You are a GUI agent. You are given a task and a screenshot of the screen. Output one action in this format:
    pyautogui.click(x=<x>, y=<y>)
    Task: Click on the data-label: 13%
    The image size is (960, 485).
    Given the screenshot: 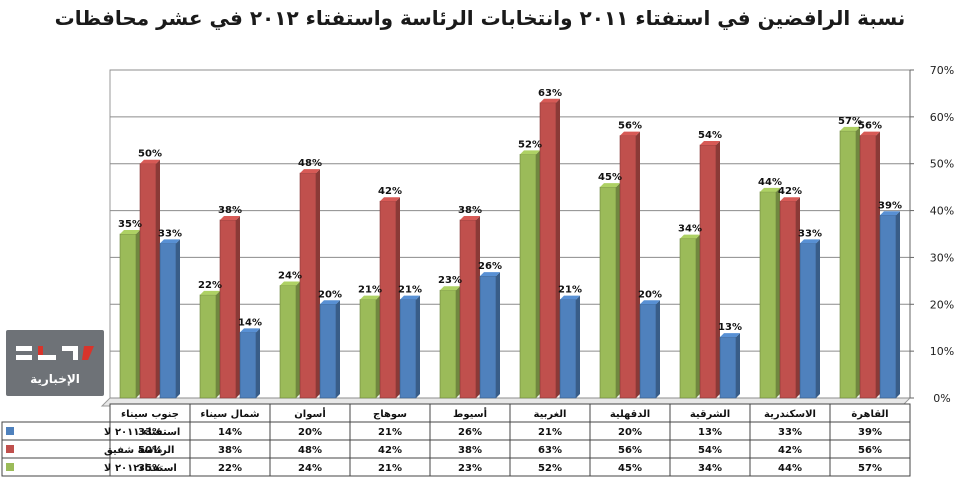 What is the action you would take?
    pyautogui.click(x=730, y=327)
    